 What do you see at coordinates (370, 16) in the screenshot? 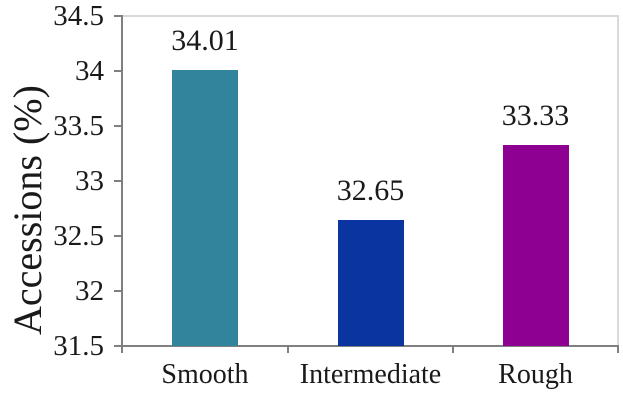
I see `plot-top-border` at bounding box center [370, 16].